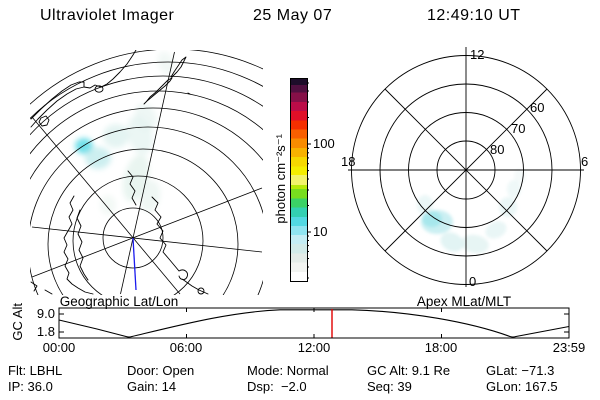 This screenshot has height=400, width=600. What do you see at coordinates (281, 179) in the screenshot?
I see `colorbar-unit-label: photon cm⁻²s⁻¹` at bounding box center [281, 179].